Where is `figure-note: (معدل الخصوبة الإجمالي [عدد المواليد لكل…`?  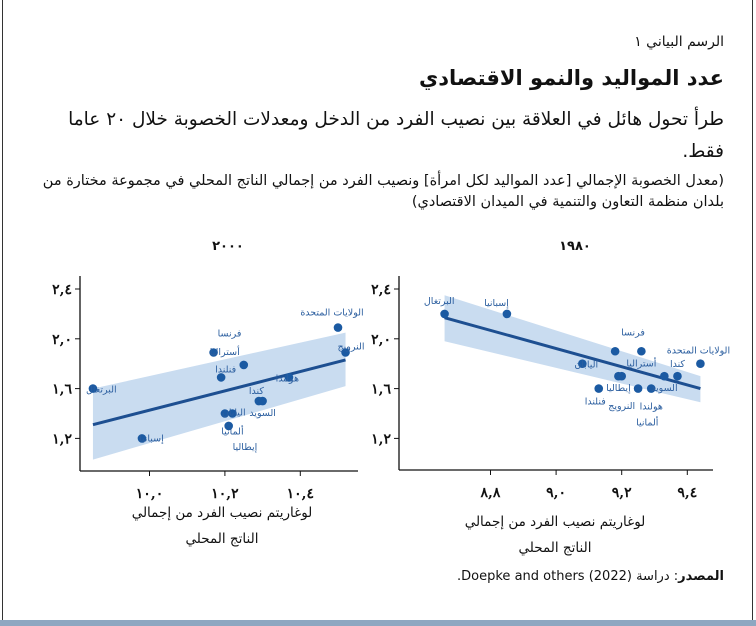
figure-note: (معدل الخصوبة الإجمالي [عدد المواليد لكل… is located at coordinates (383, 191).